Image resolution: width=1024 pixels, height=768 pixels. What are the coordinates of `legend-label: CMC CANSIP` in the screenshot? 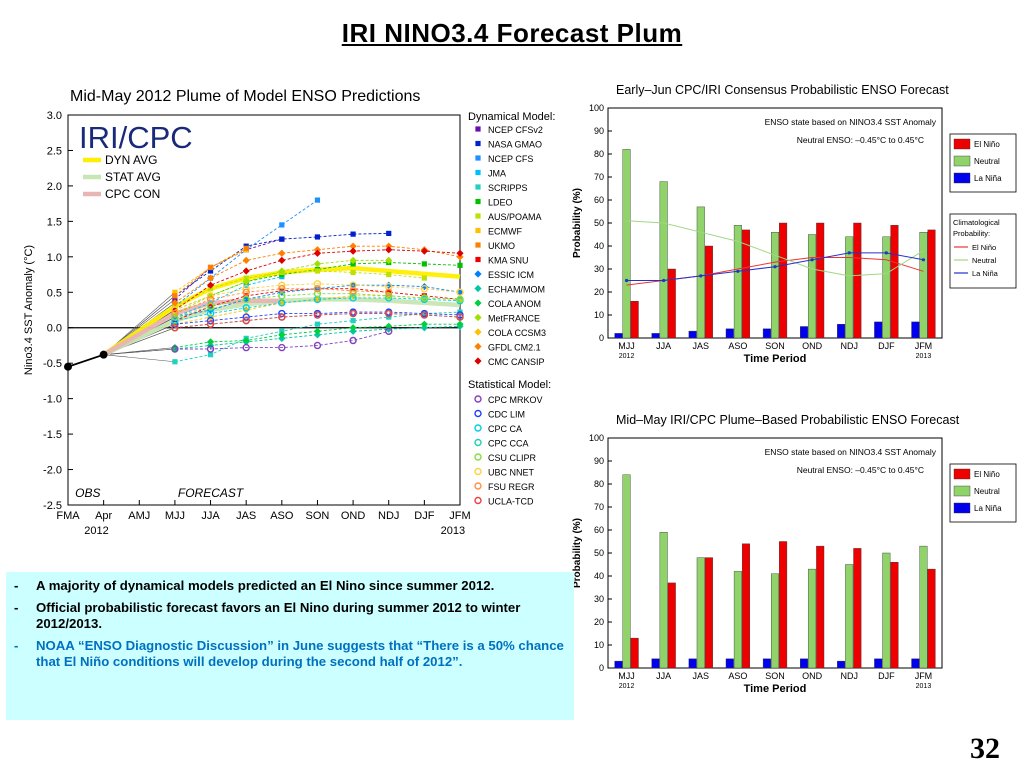 It's located at (516, 362).